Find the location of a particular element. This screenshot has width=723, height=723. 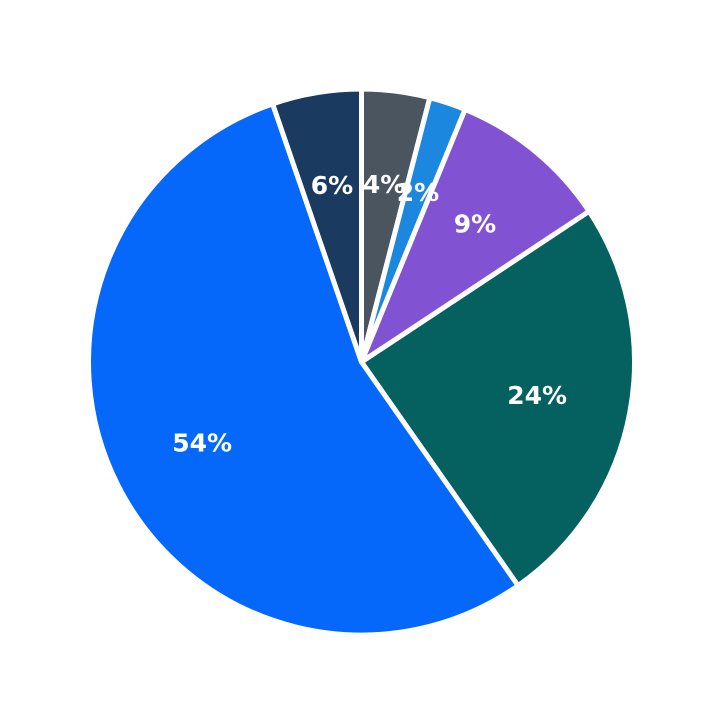

pie-slice-purple is located at coordinates (475, 235).